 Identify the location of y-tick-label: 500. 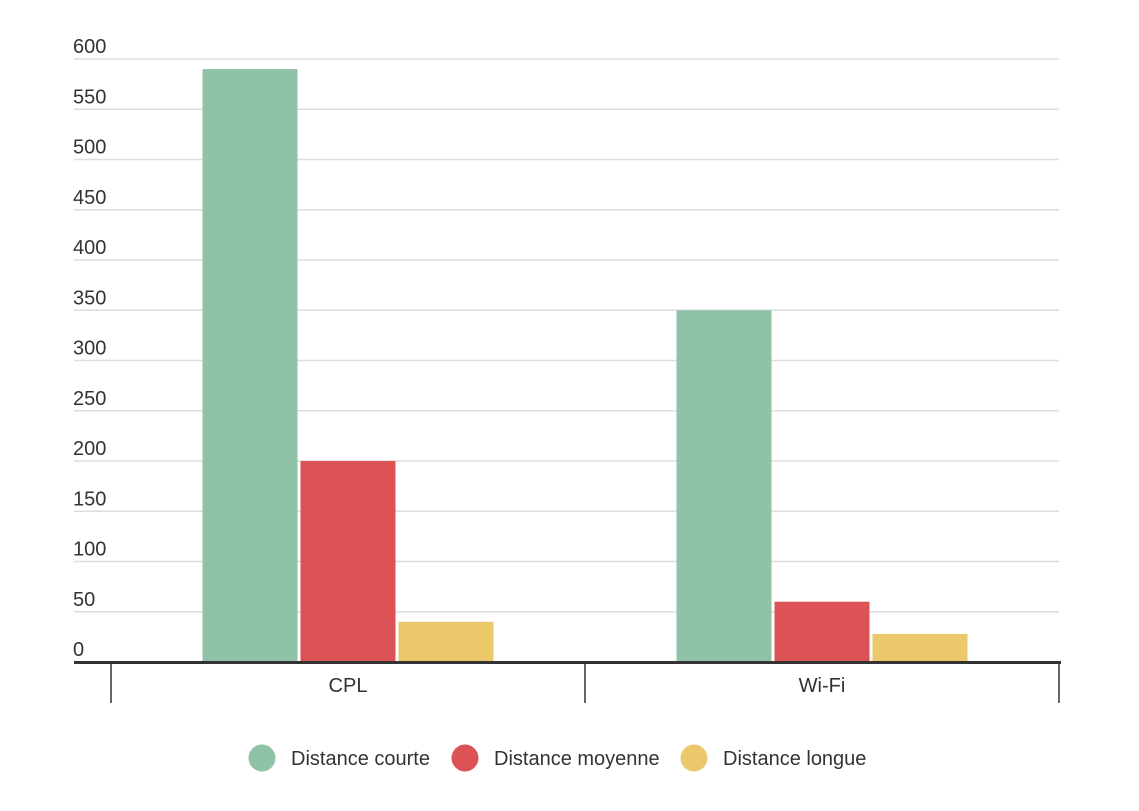
(89, 148).